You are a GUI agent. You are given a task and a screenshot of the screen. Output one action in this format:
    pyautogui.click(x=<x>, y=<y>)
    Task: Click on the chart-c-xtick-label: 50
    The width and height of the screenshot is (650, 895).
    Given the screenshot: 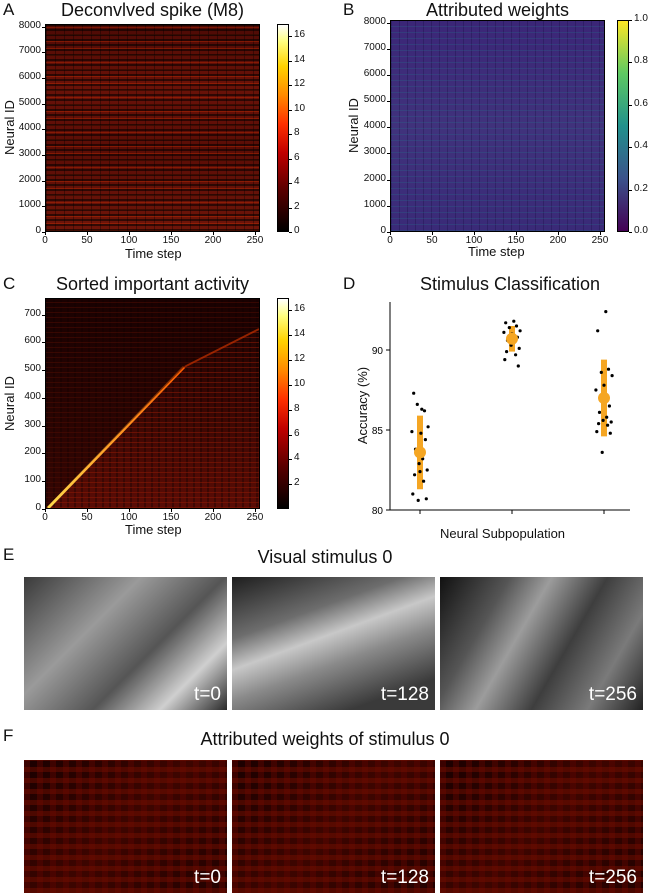 What is the action you would take?
    pyautogui.click(x=87, y=517)
    